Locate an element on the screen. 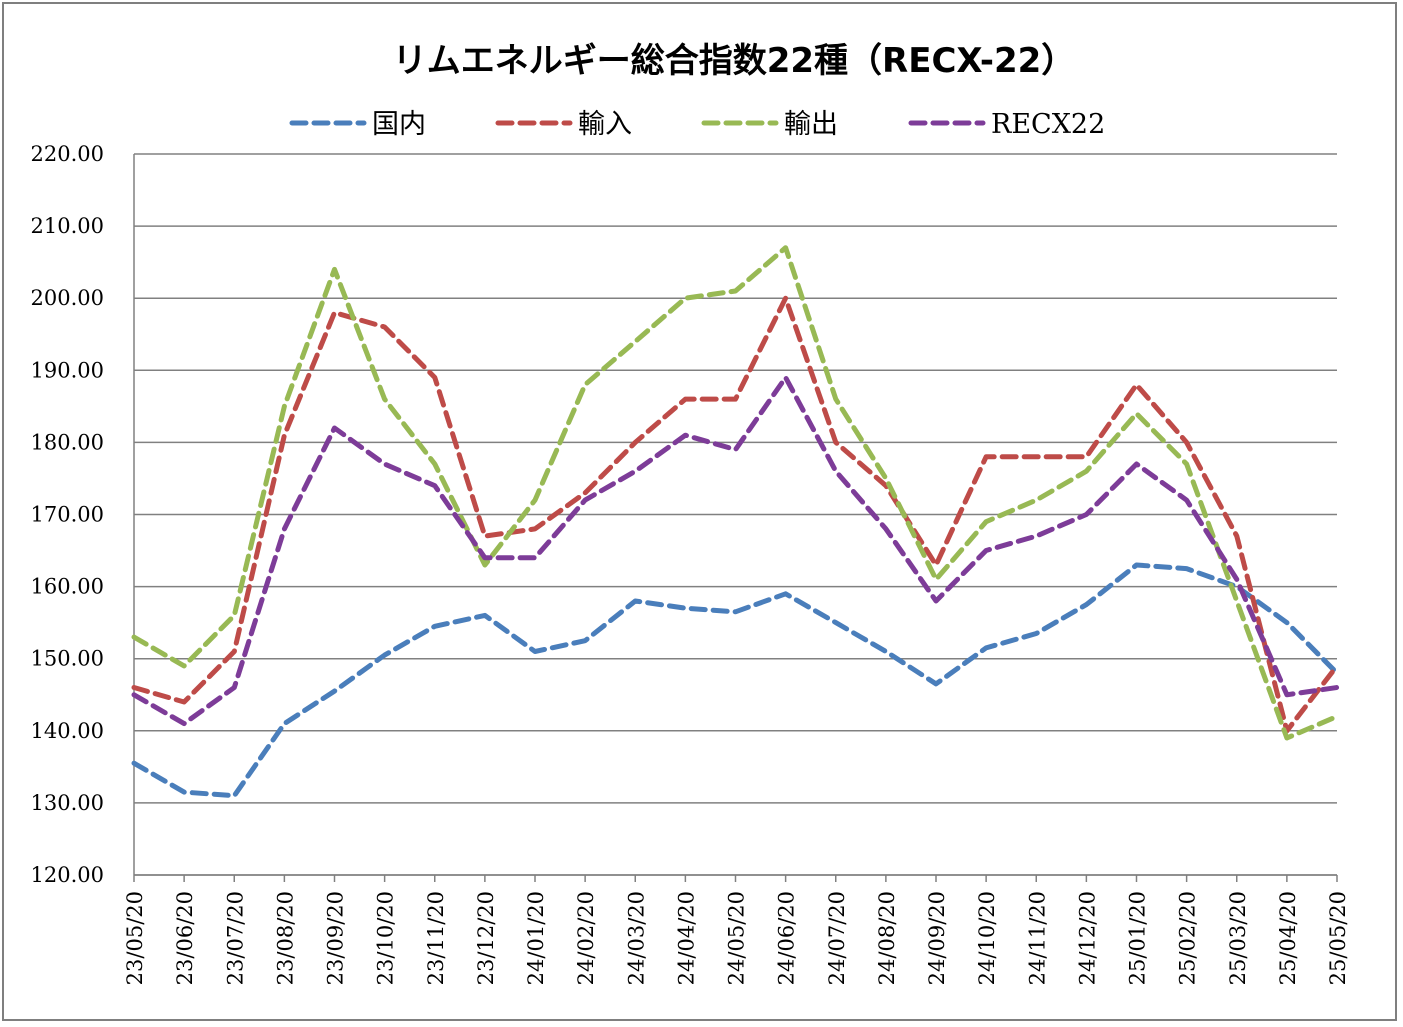 The width and height of the screenshot is (1403, 1027). x-tick-label: 24/05/20 is located at coordinates (737, 938).